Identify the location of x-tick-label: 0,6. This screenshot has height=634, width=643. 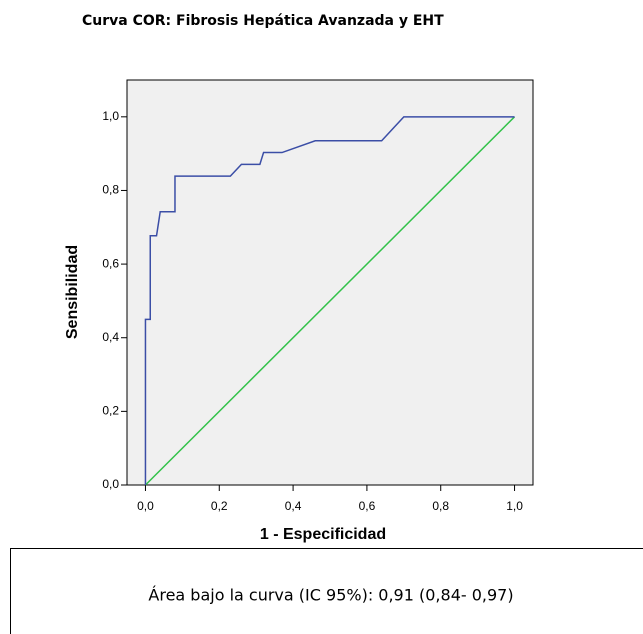
(367, 506).